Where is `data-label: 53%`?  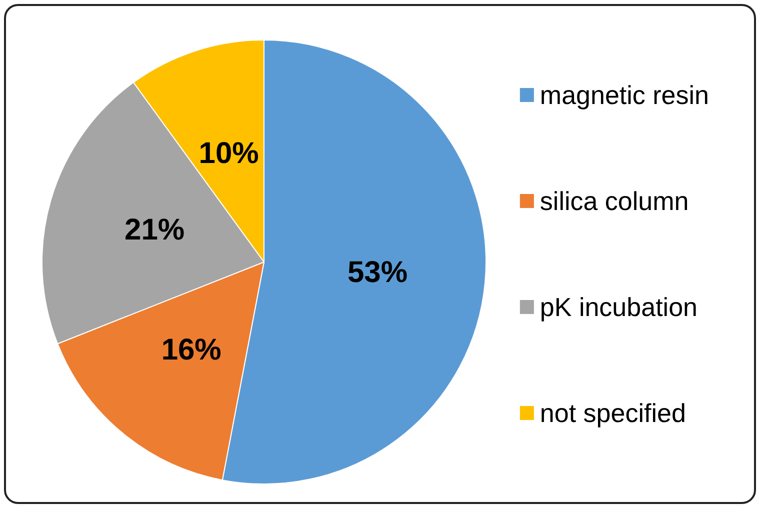
data-label: 53% is located at coordinates (377, 273).